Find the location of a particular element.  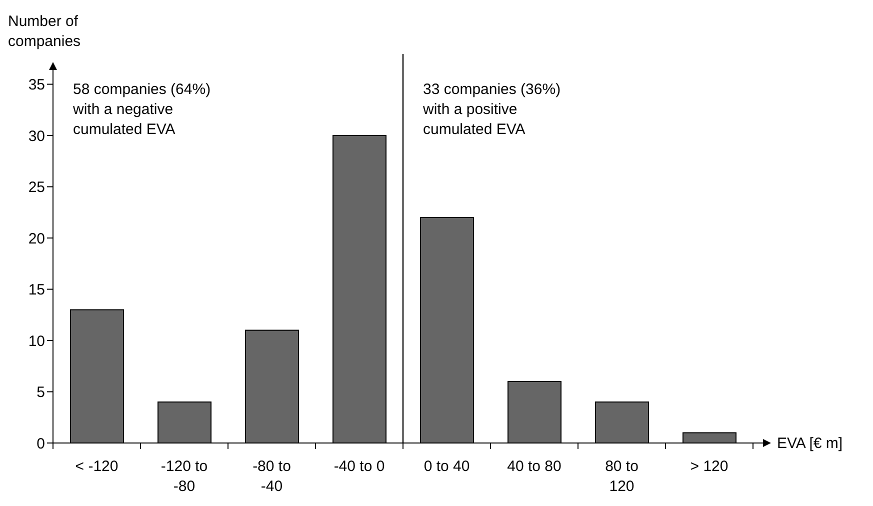

x-tick-label: -80 to -40 is located at coordinates (271, 476).